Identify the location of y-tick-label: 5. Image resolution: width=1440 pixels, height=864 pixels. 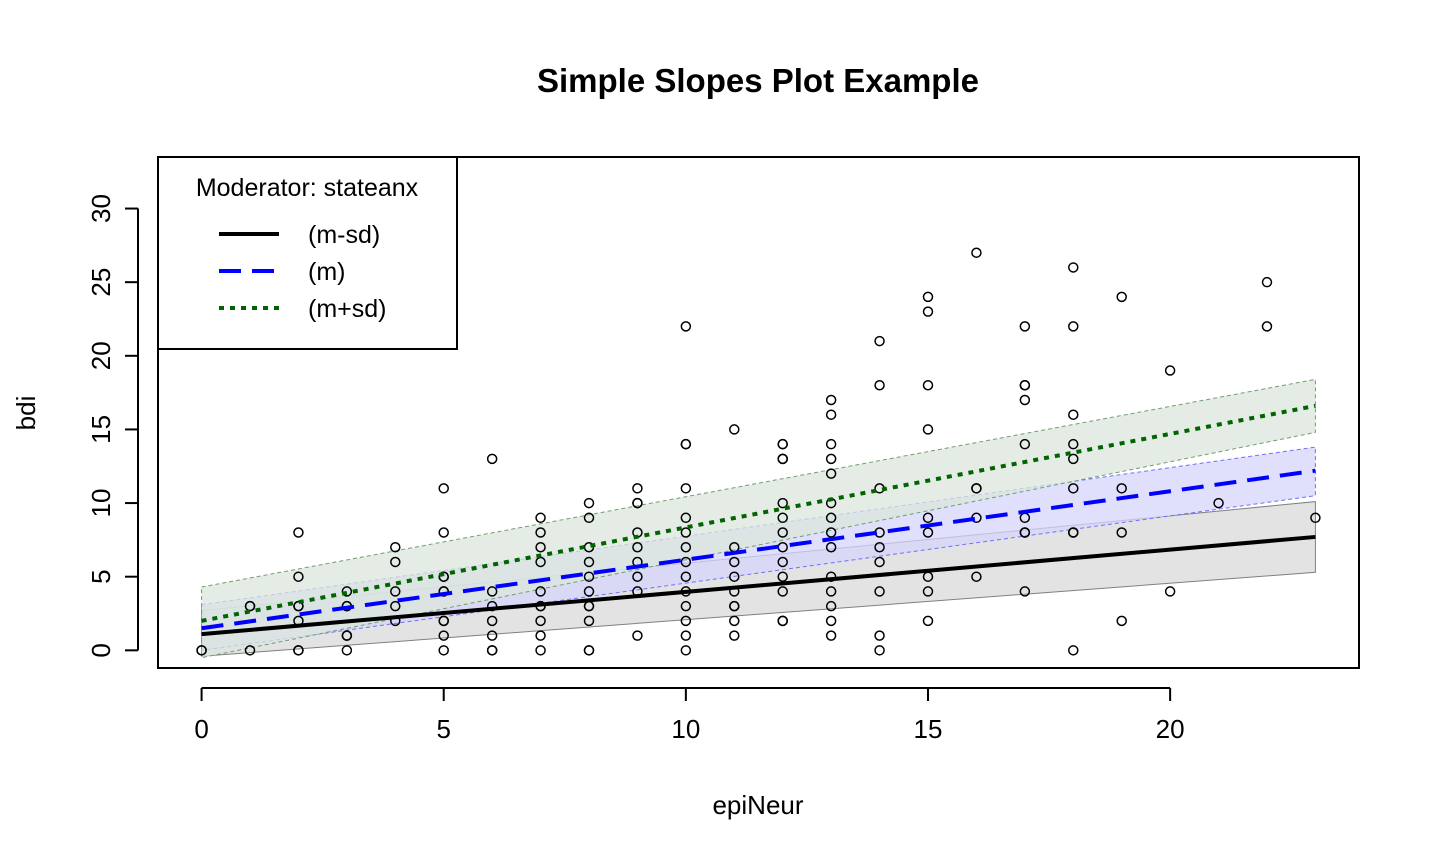
(101, 576).